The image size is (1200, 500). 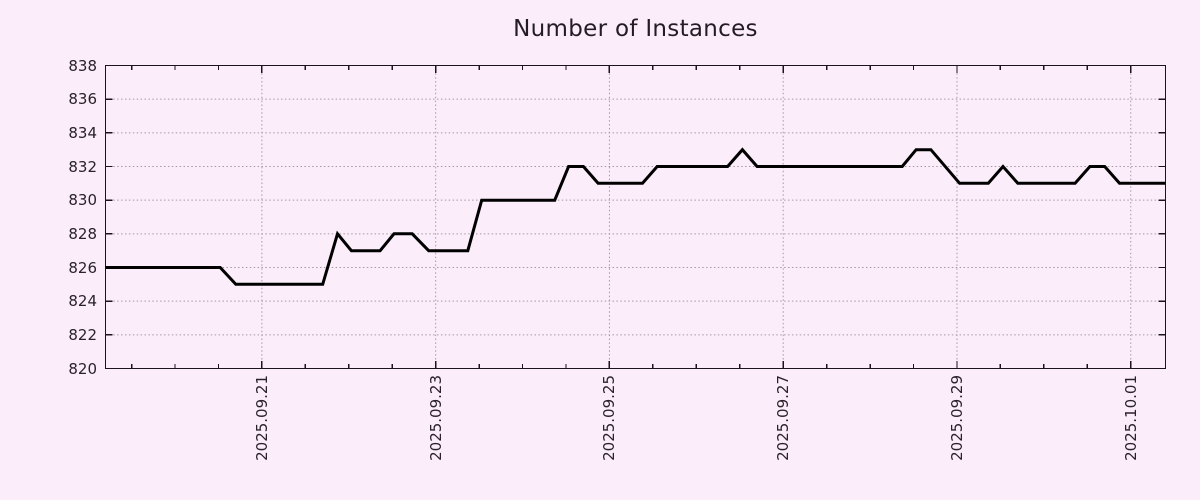 I want to click on y-axis-label: 828, so click(x=82, y=233).